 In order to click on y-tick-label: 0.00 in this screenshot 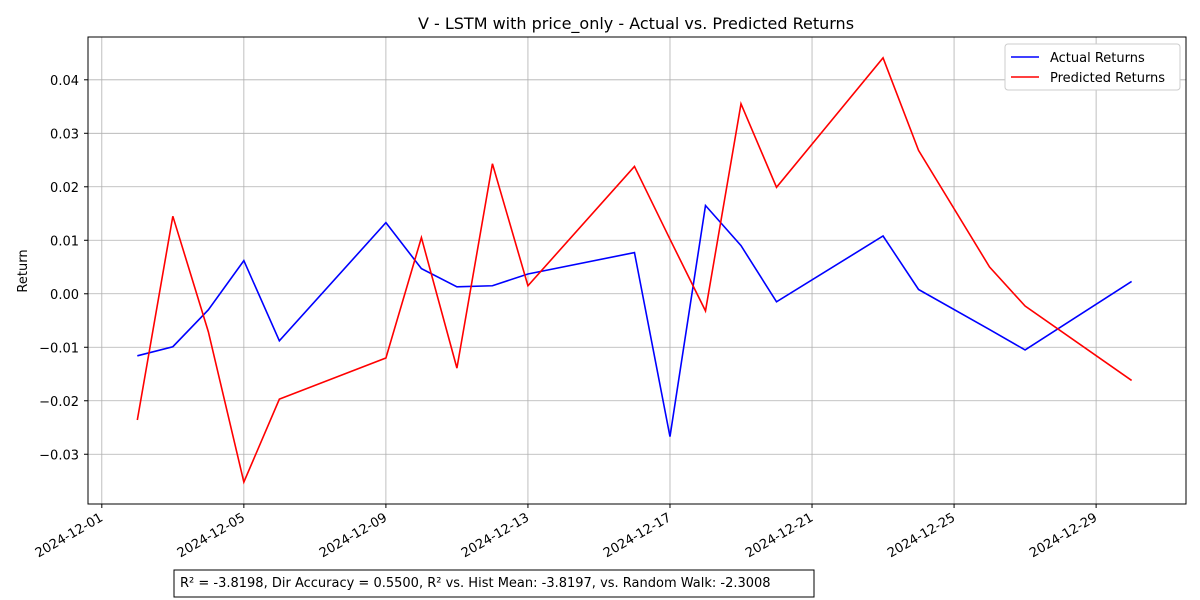, I will do `click(64, 295)`.